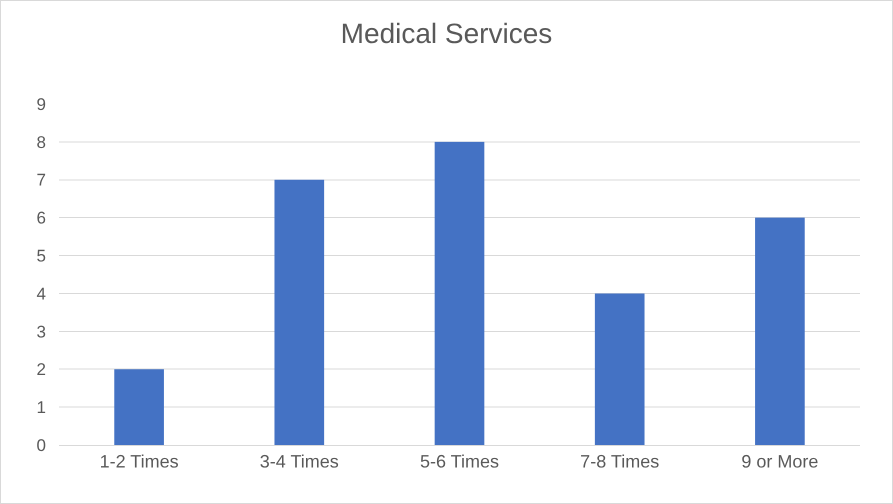 The image size is (893, 504). What do you see at coordinates (779, 462) in the screenshot?
I see `x-tick-label: 9 or More` at bounding box center [779, 462].